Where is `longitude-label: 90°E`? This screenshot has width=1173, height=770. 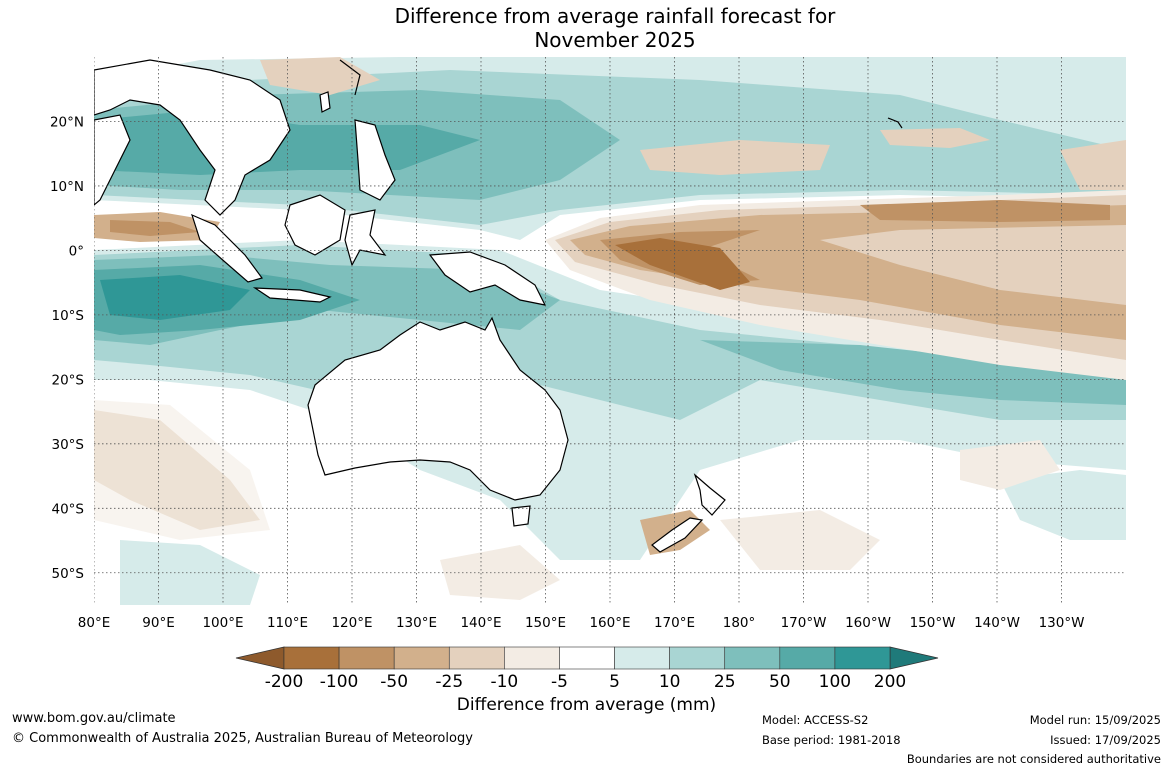 longitude-label: 90°E is located at coordinates (158, 623).